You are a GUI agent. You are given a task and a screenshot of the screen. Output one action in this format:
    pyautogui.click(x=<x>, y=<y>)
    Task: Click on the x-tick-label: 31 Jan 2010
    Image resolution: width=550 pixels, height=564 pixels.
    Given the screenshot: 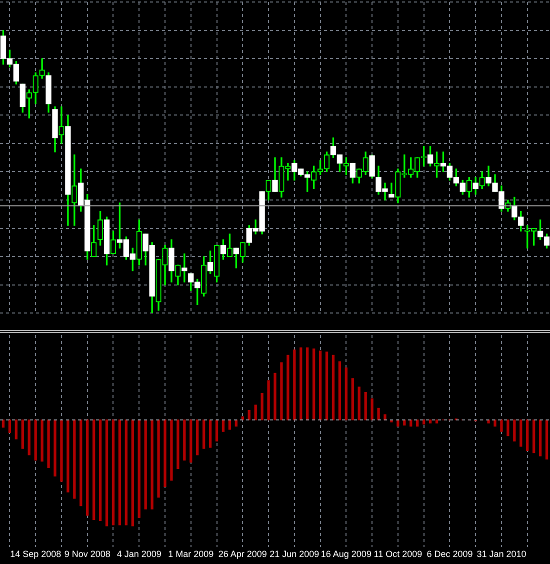 What is the action you would take?
    pyautogui.click(x=501, y=554)
    